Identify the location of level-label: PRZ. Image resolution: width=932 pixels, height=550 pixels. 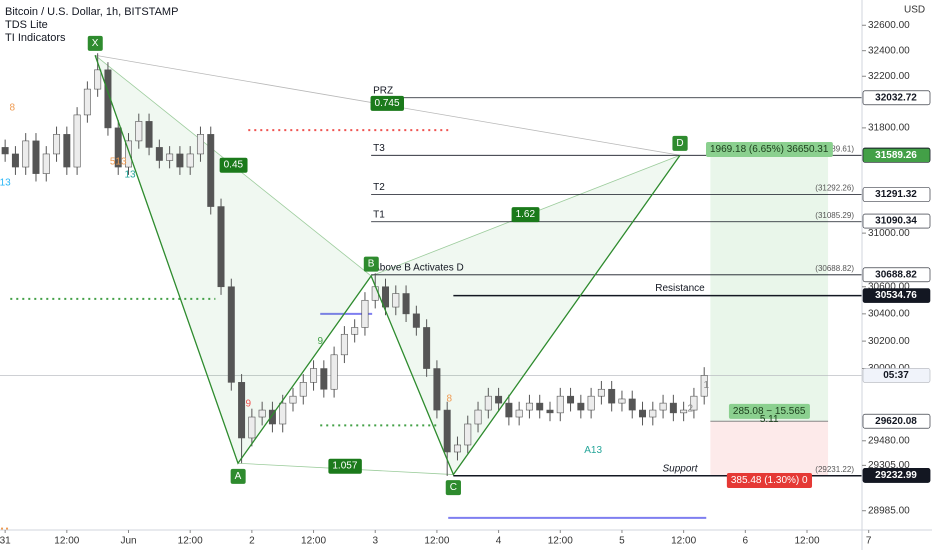
(383, 90).